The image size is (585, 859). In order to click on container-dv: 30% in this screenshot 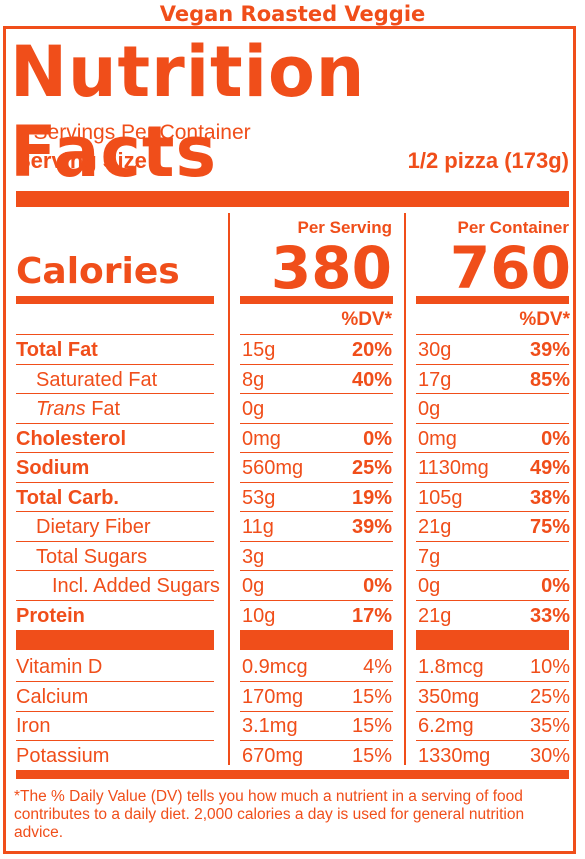, I will do `click(549, 755)`.